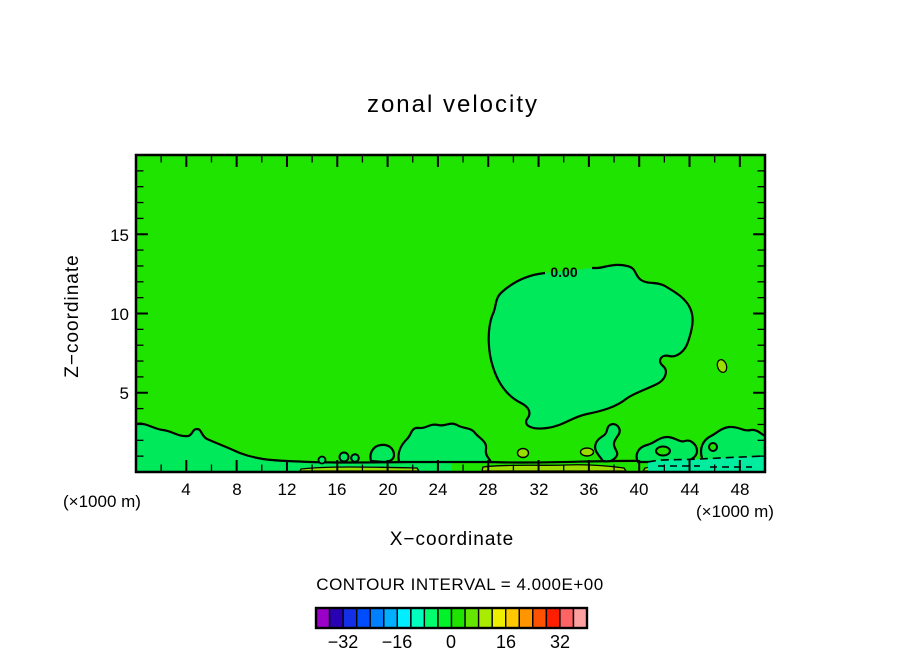 The height and width of the screenshot is (654, 904). What do you see at coordinates (452, 539) in the screenshot?
I see `x-axis-title: X−coordinate` at bounding box center [452, 539].